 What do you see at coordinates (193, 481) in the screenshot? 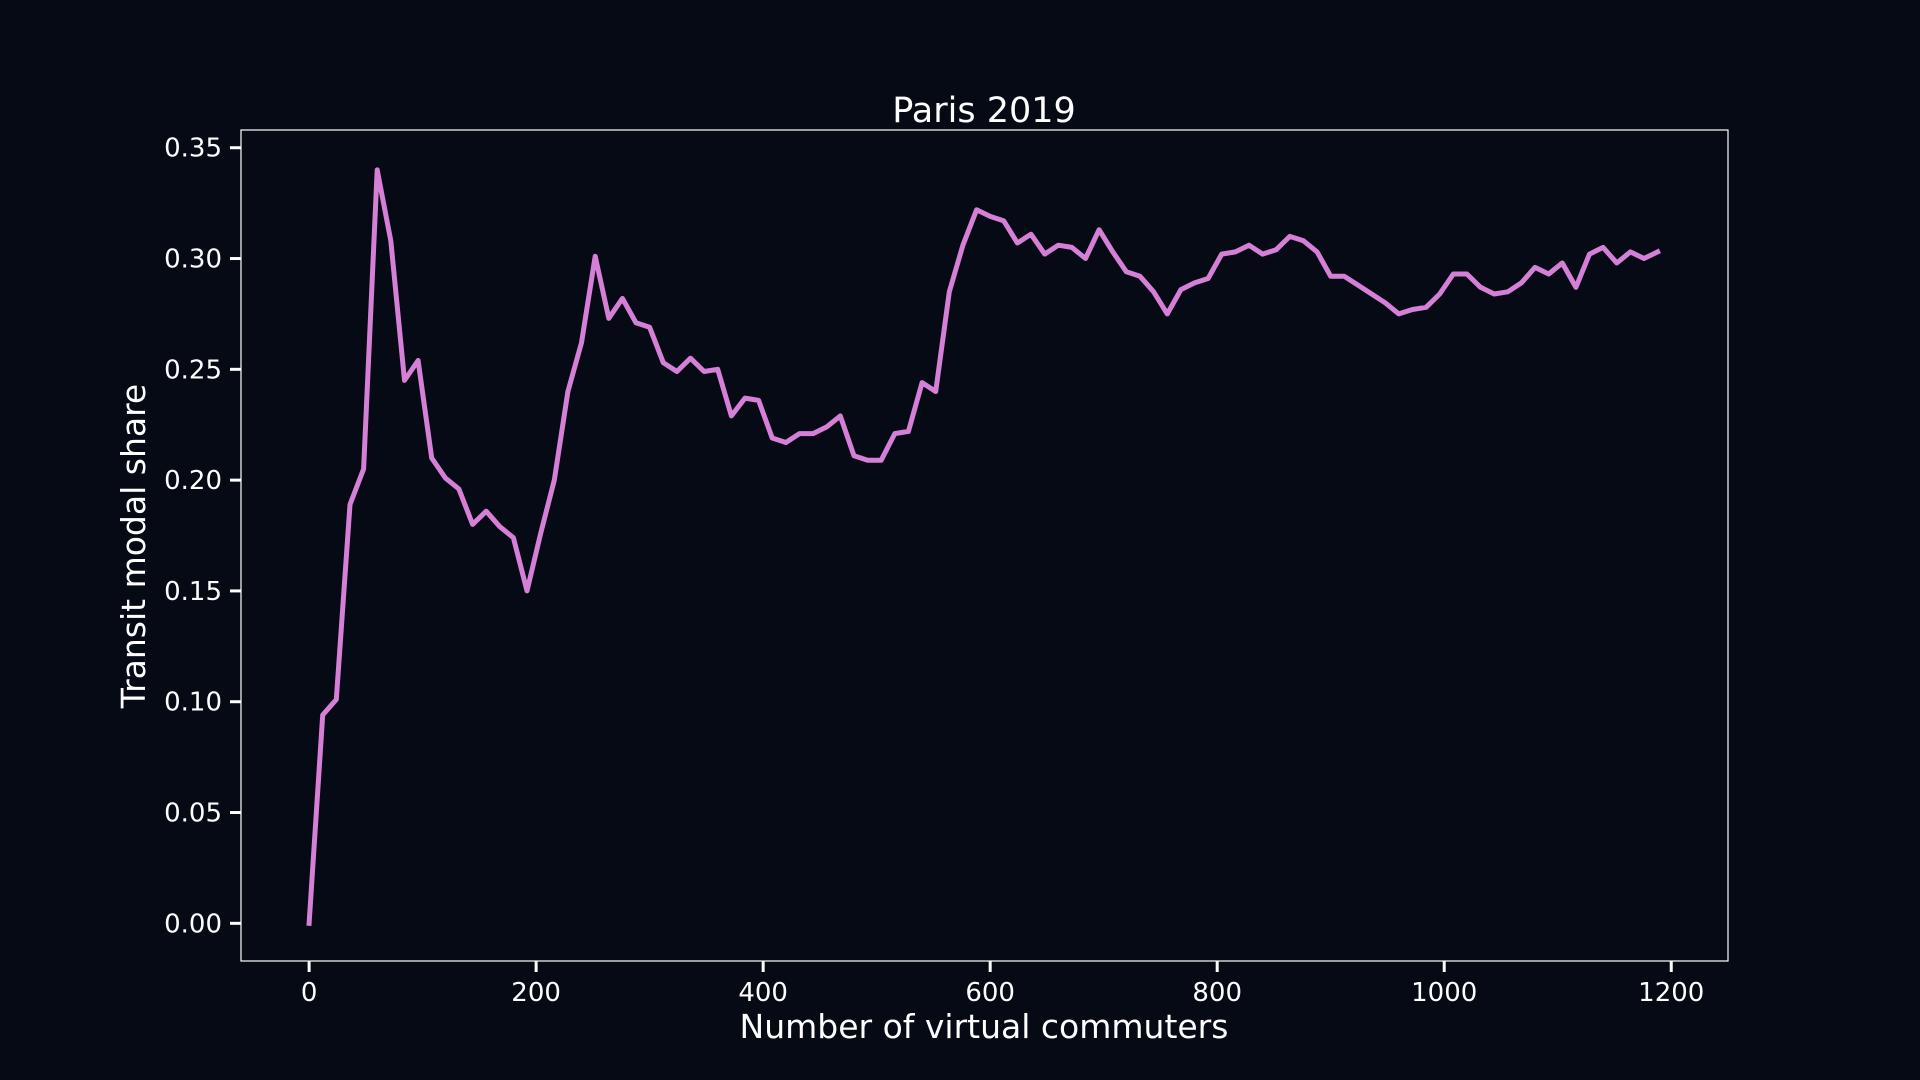
I see `y-tick-label: 0.20` at bounding box center [193, 481].